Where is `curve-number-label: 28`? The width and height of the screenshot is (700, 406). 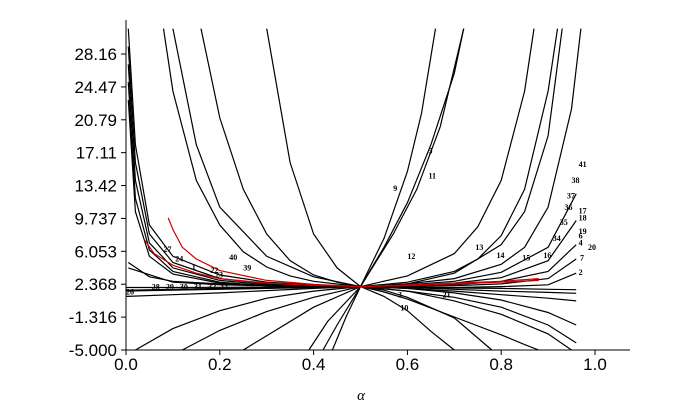
curve-number-label: 28 is located at coordinates (156, 286).